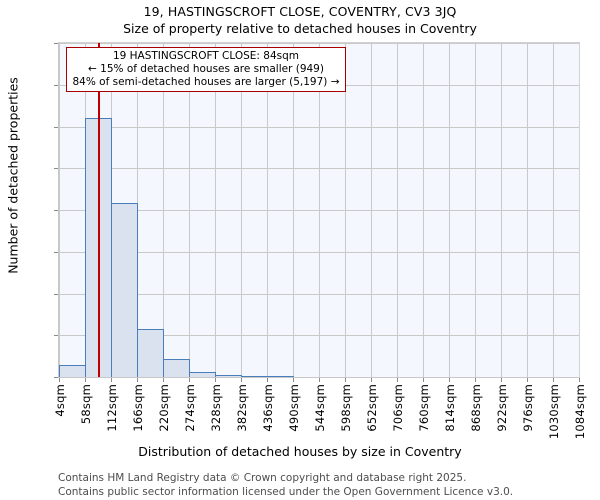  Describe the element at coordinates (206, 56) in the screenshot. I see `annotation-line-1: 19 HASTINGSCROFT CLOSE: 84sqm` at that location.